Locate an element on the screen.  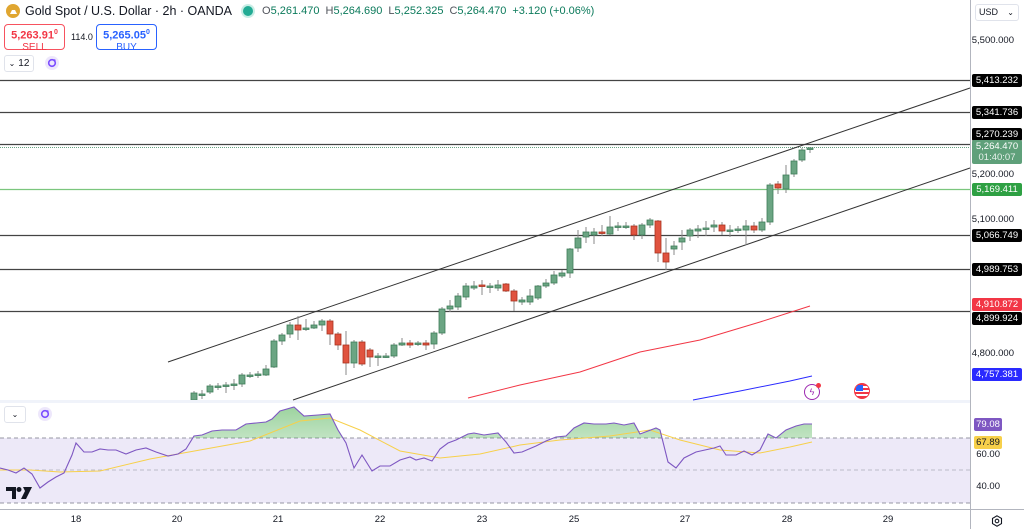
open-value: 5,261.470 is located at coordinates (295, 11).